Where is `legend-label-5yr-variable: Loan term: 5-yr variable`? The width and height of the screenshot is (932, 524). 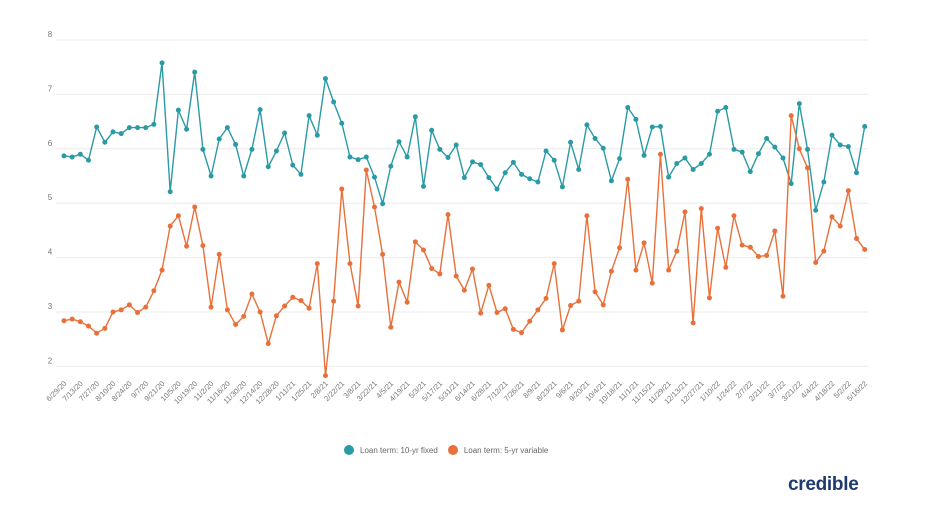
legend-label-5yr-variable: Loan term: 5-yr variable is located at coordinates (506, 450).